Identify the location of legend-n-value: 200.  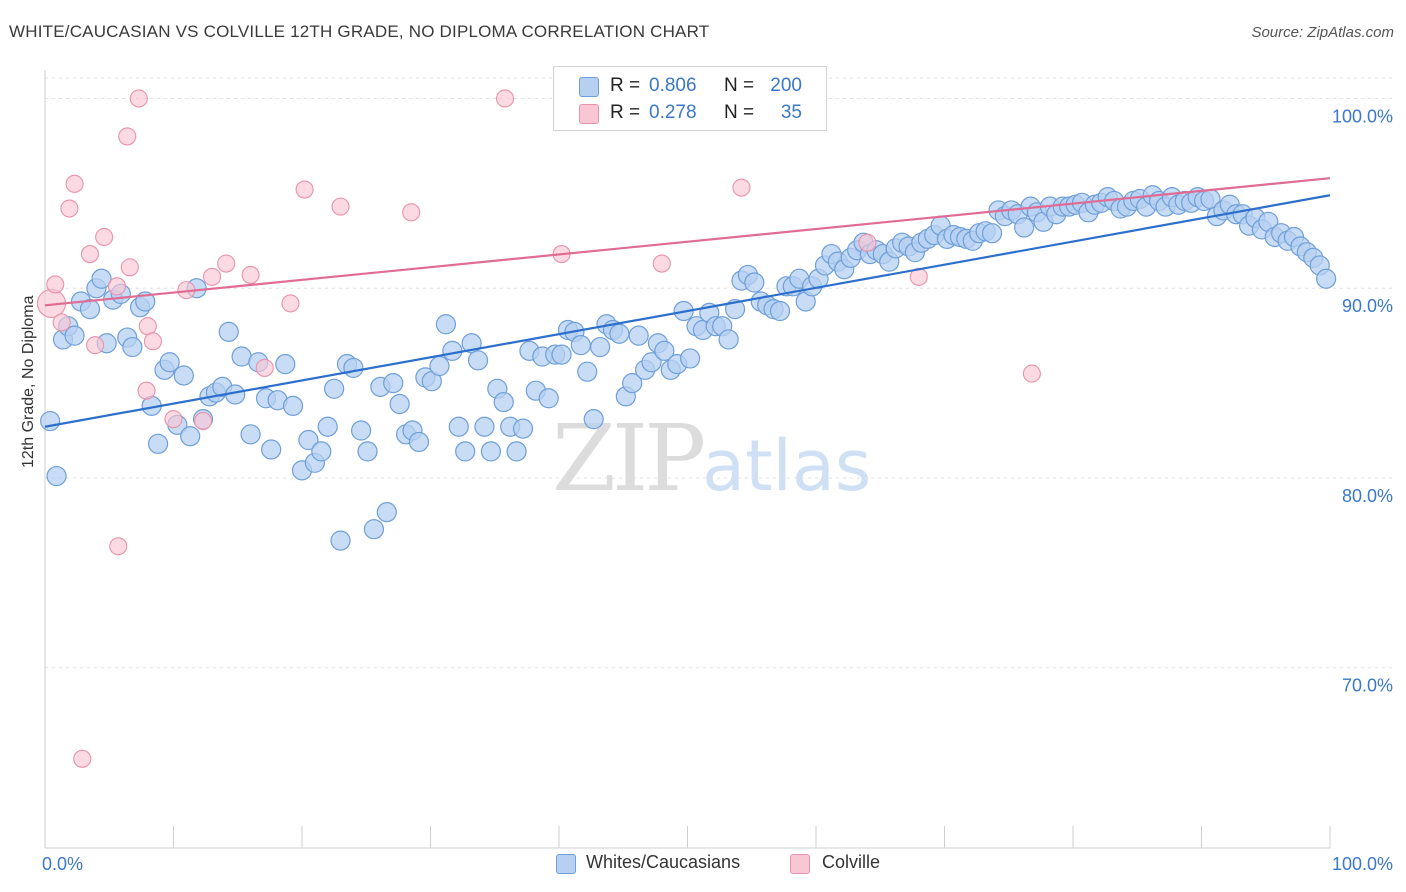
(786, 85).